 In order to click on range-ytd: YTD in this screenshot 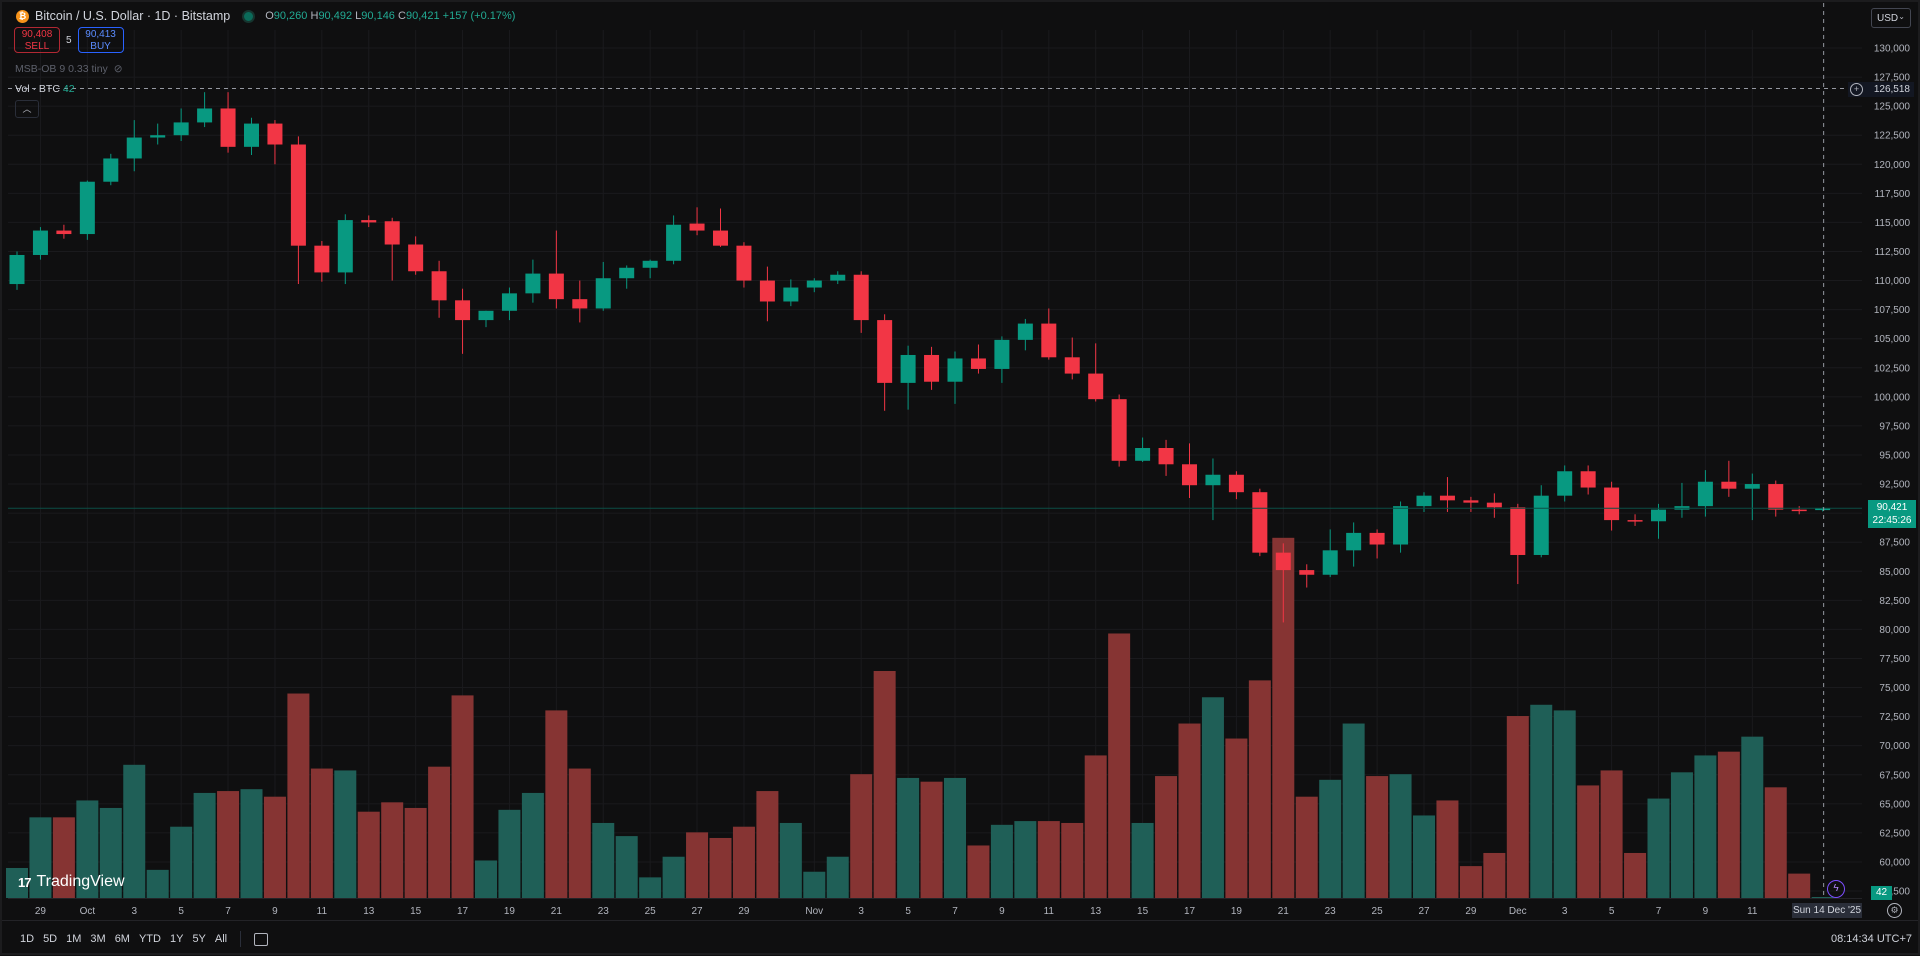, I will do `click(149, 939)`.